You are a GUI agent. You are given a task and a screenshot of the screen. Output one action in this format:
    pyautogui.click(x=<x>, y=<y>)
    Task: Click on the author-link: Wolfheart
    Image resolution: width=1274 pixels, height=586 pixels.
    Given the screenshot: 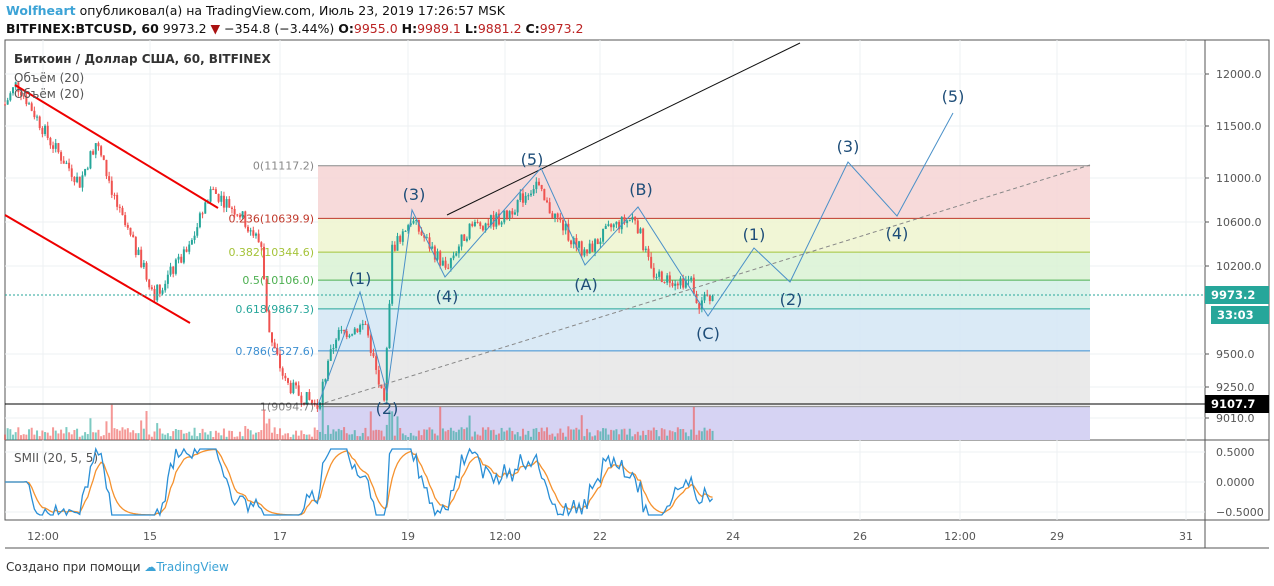 What is the action you would take?
    pyautogui.click(x=41, y=10)
    